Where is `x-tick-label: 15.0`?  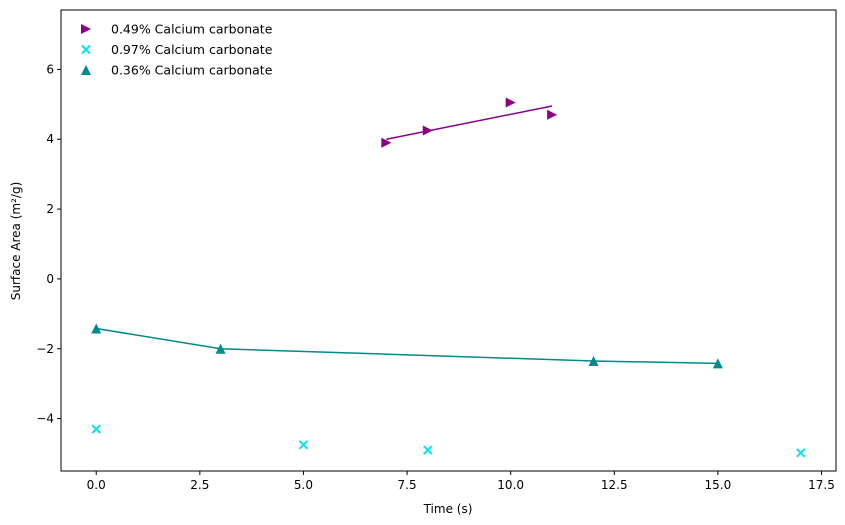 x-tick-label: 15.0 is located at coordinates (718, 485).